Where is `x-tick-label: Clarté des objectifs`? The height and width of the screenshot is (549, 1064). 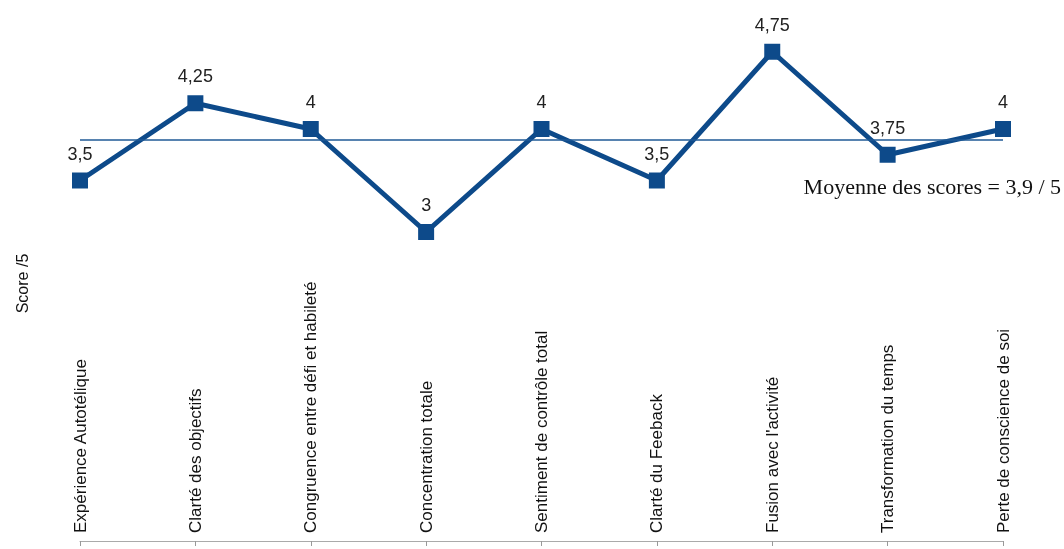 x-tick-label: Clarté des objectifs is located at coordinates (195, 460).